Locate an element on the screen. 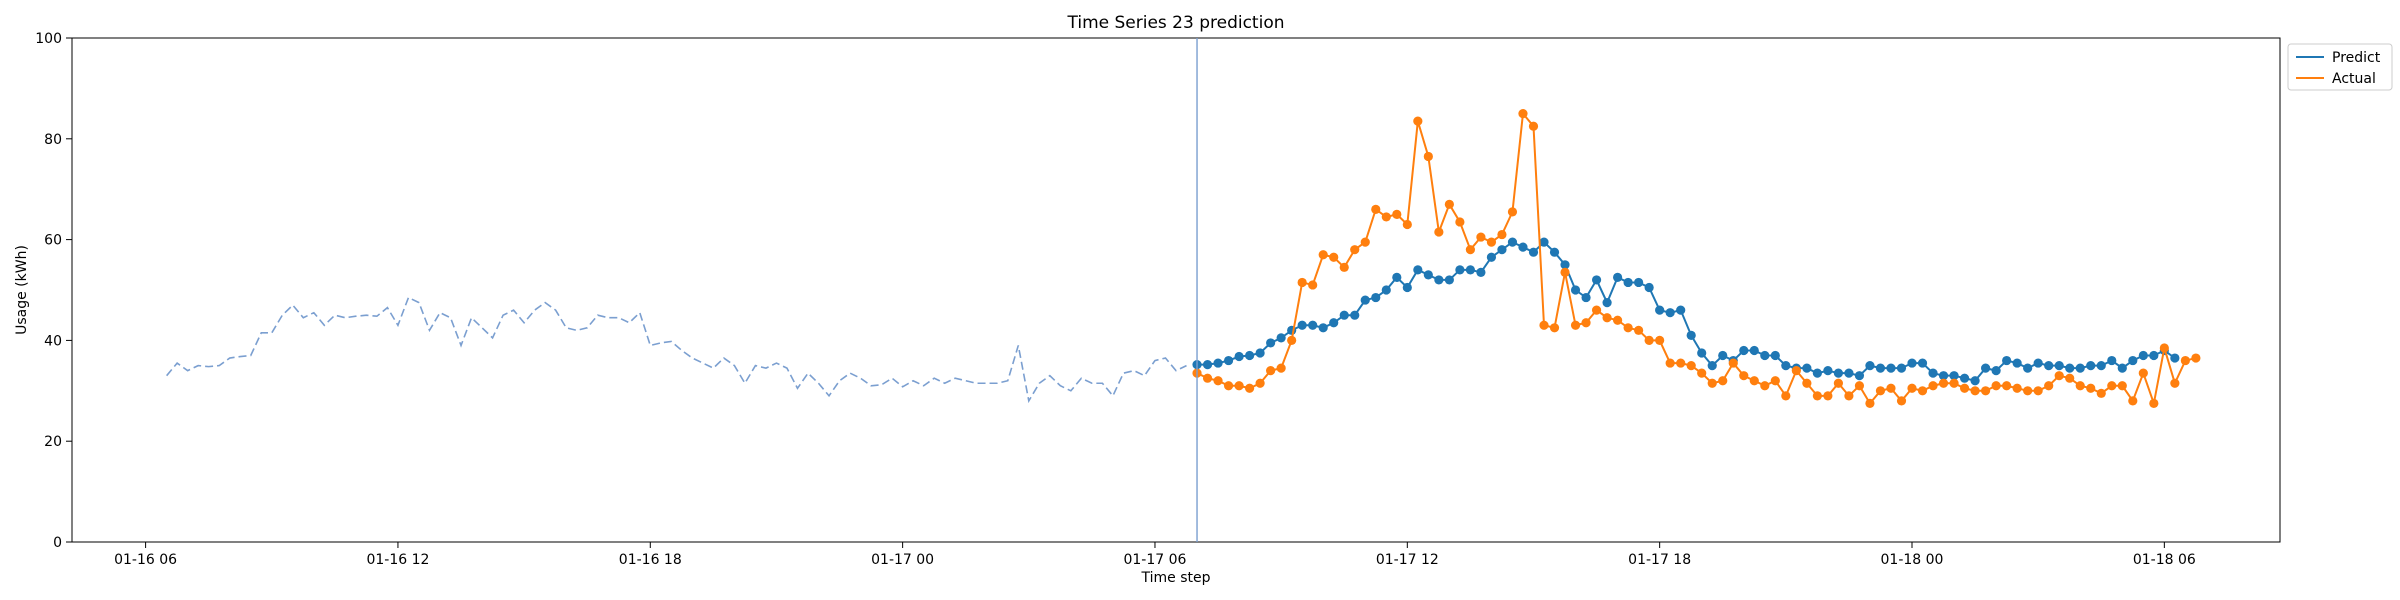  line-predict is located at coordinates (1686, 311).